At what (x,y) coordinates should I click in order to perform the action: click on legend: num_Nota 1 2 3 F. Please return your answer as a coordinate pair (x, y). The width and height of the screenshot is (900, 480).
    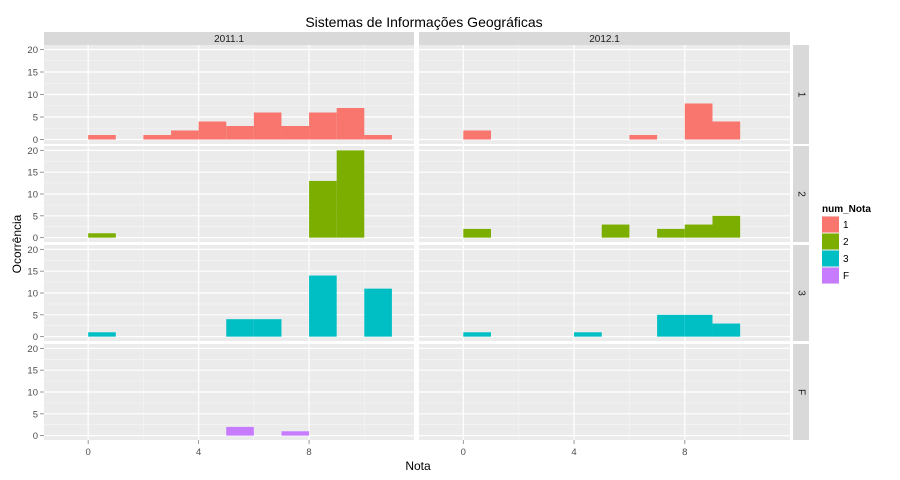
    Looking at the image, I should click on (846, 244).